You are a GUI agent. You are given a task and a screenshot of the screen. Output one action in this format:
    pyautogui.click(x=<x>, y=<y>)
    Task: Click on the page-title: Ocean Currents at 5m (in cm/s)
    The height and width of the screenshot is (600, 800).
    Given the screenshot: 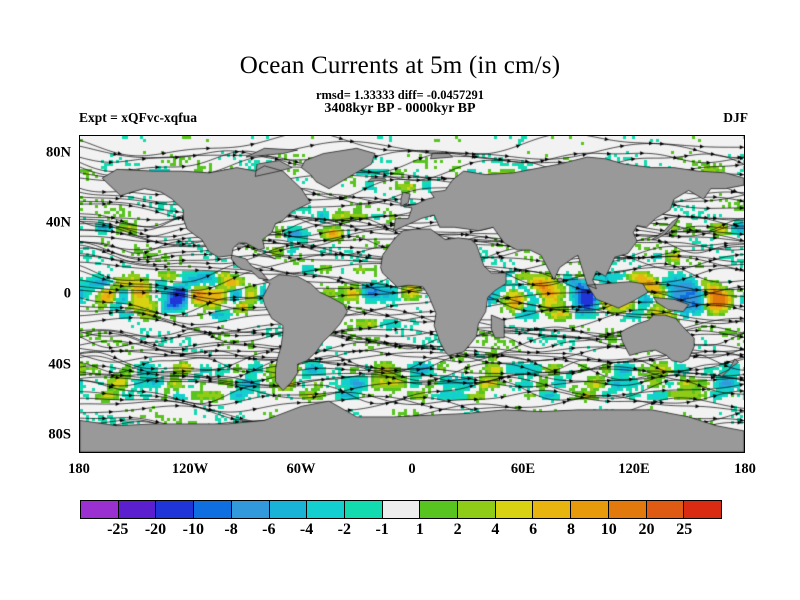 What is the action you would take?
    pyautogui.click(x=400, y=65)
    